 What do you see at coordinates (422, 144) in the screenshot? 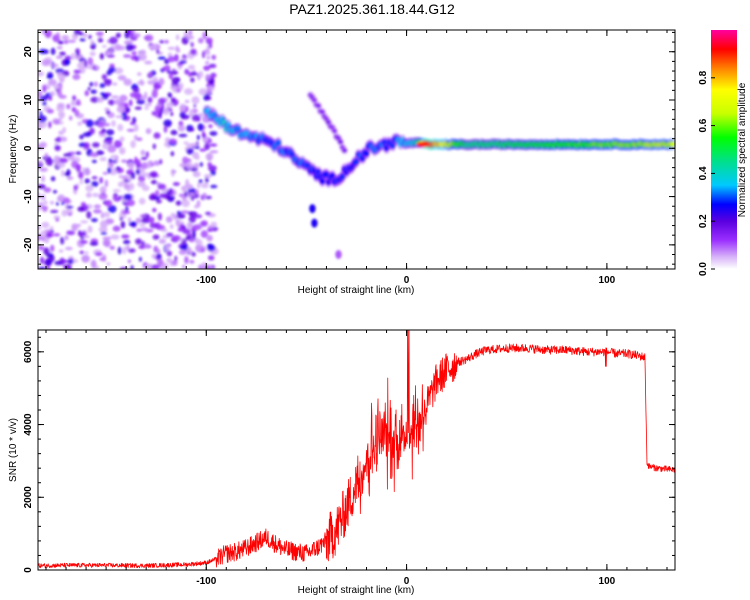
I see `signal-peak` at bounding box center [422, 144].